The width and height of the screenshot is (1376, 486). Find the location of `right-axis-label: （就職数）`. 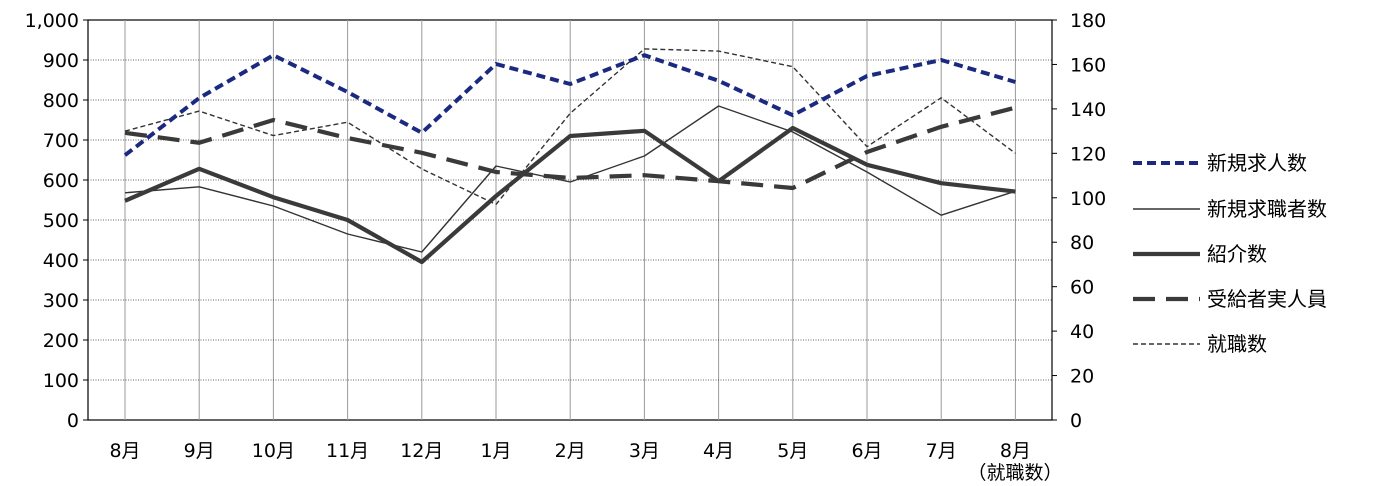

right-axis-label: （就職数） is located at coordinates (1014, 473).